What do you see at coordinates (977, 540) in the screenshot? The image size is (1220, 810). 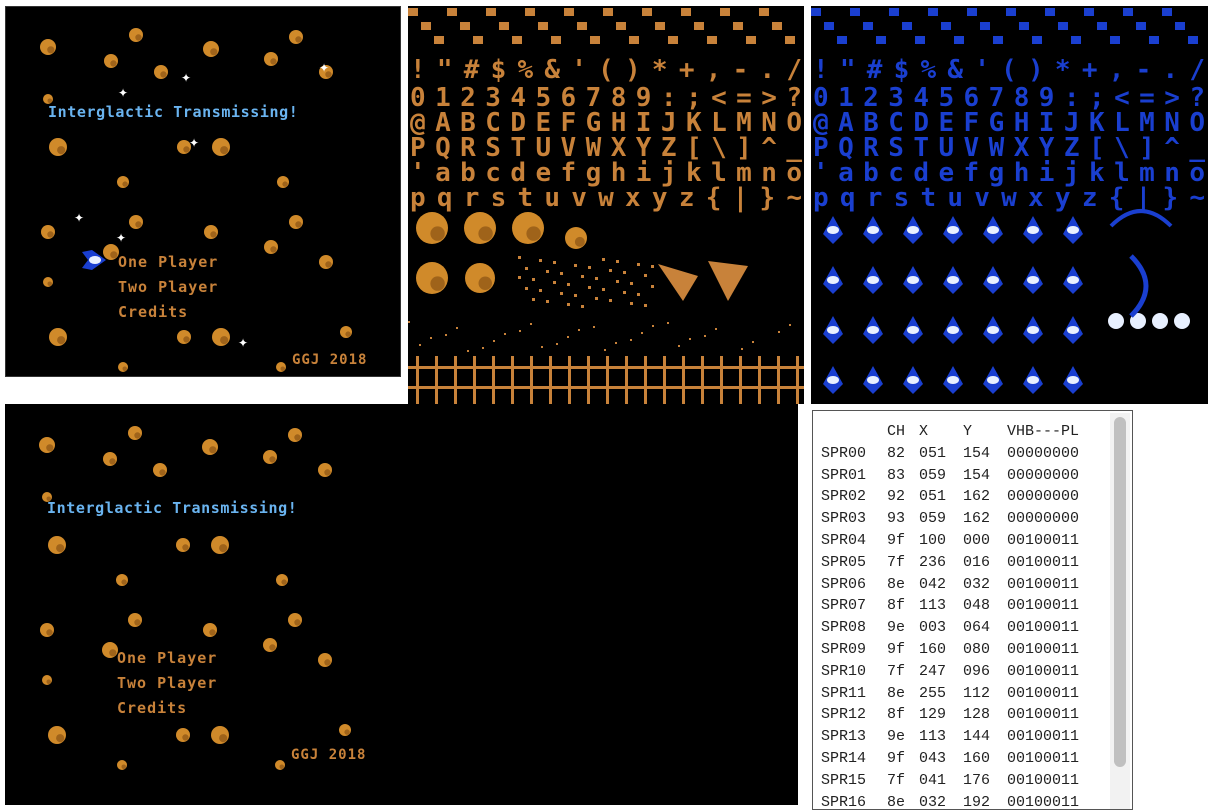 I see `cell-pos-y: 000` at bounding box center [977, 540].